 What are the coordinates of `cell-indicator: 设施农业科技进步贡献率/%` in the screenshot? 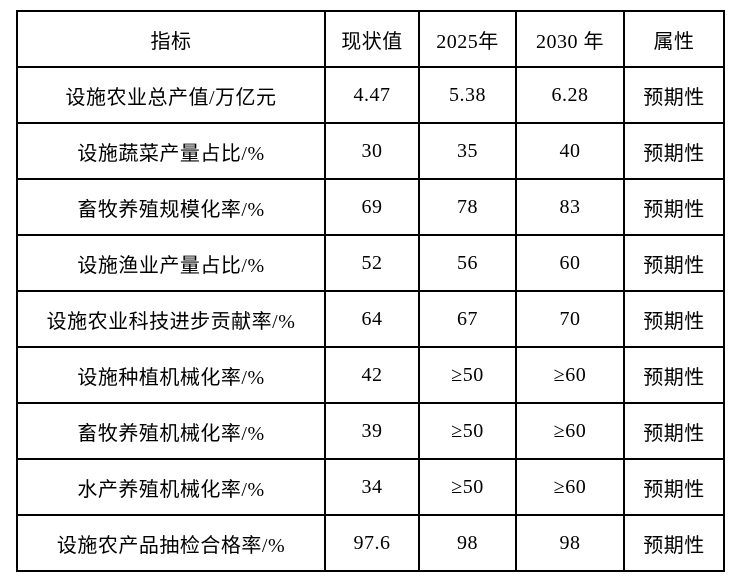 It's located at (171, 319).